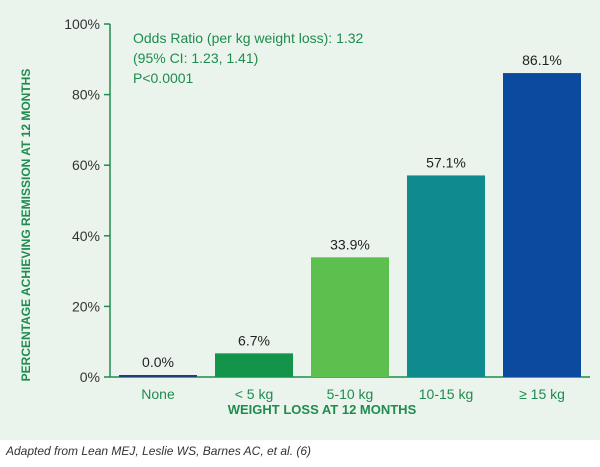 The width and height of the screenshot is (600, 467). What do you see at coordinates (163, 78) in the screenshot?
I see `annotation-line: P<0.0001` at bounding box center [163, 78].